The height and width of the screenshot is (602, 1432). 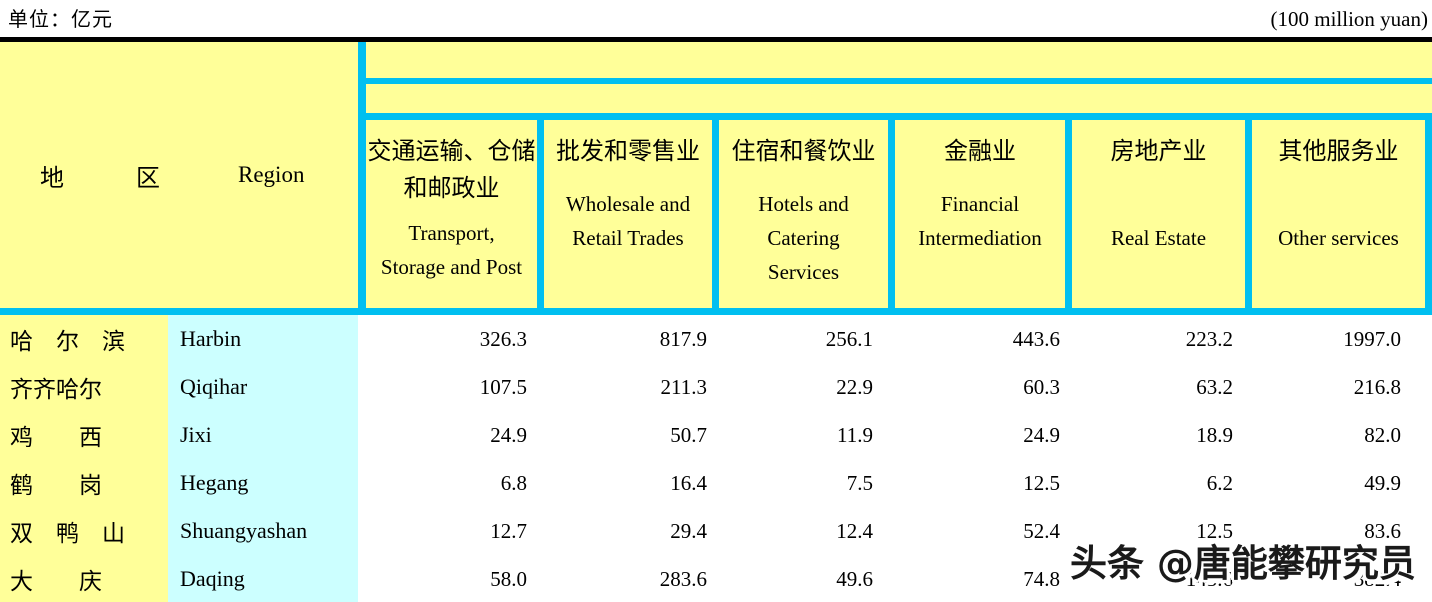 I want to click on col-header-en-line: Services, so click(x=803, y=272).